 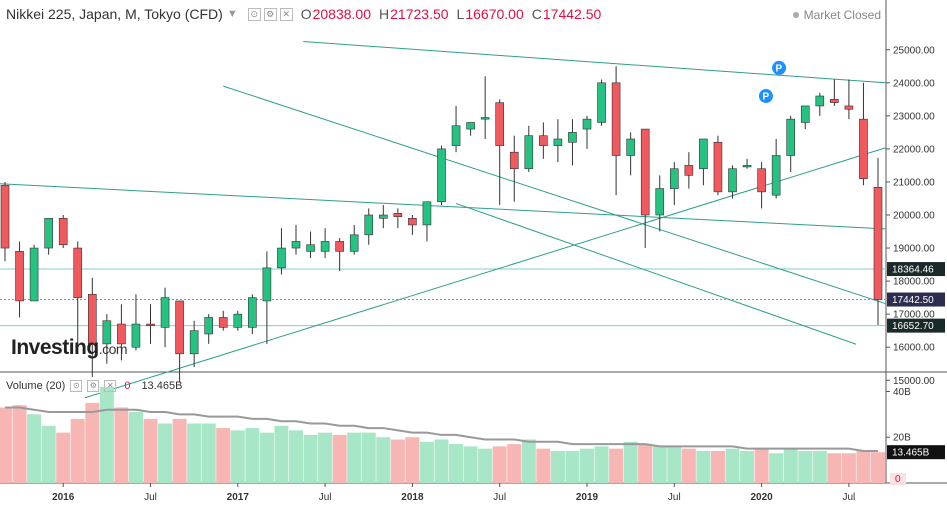 I want to click on close-value: 17442.50, so click(x=572, y=14).